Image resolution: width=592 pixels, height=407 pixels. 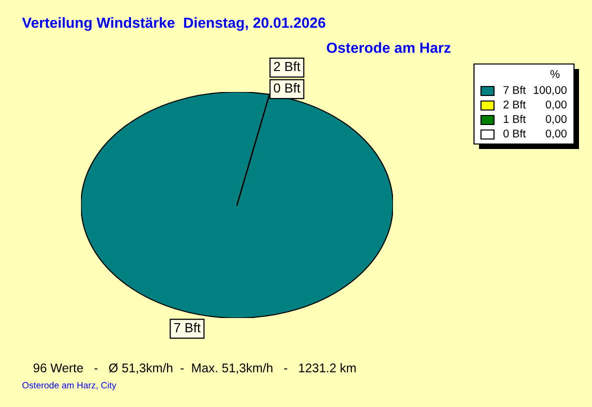 I want to click on legend-title: %, so click(x=555, y=74).